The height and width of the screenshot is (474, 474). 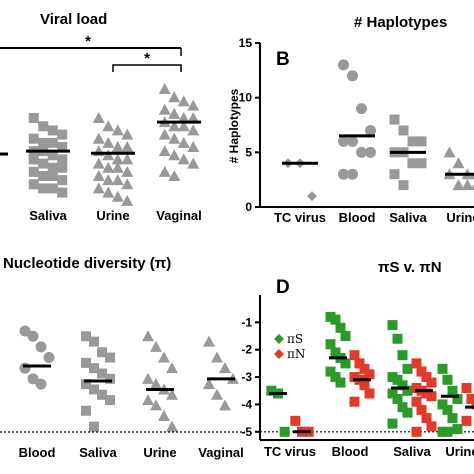 What do you see at coordinates (412, 451) in the screenshot?
I see `panel-d-category-label: Saliva` at bounding box center [412, 451].